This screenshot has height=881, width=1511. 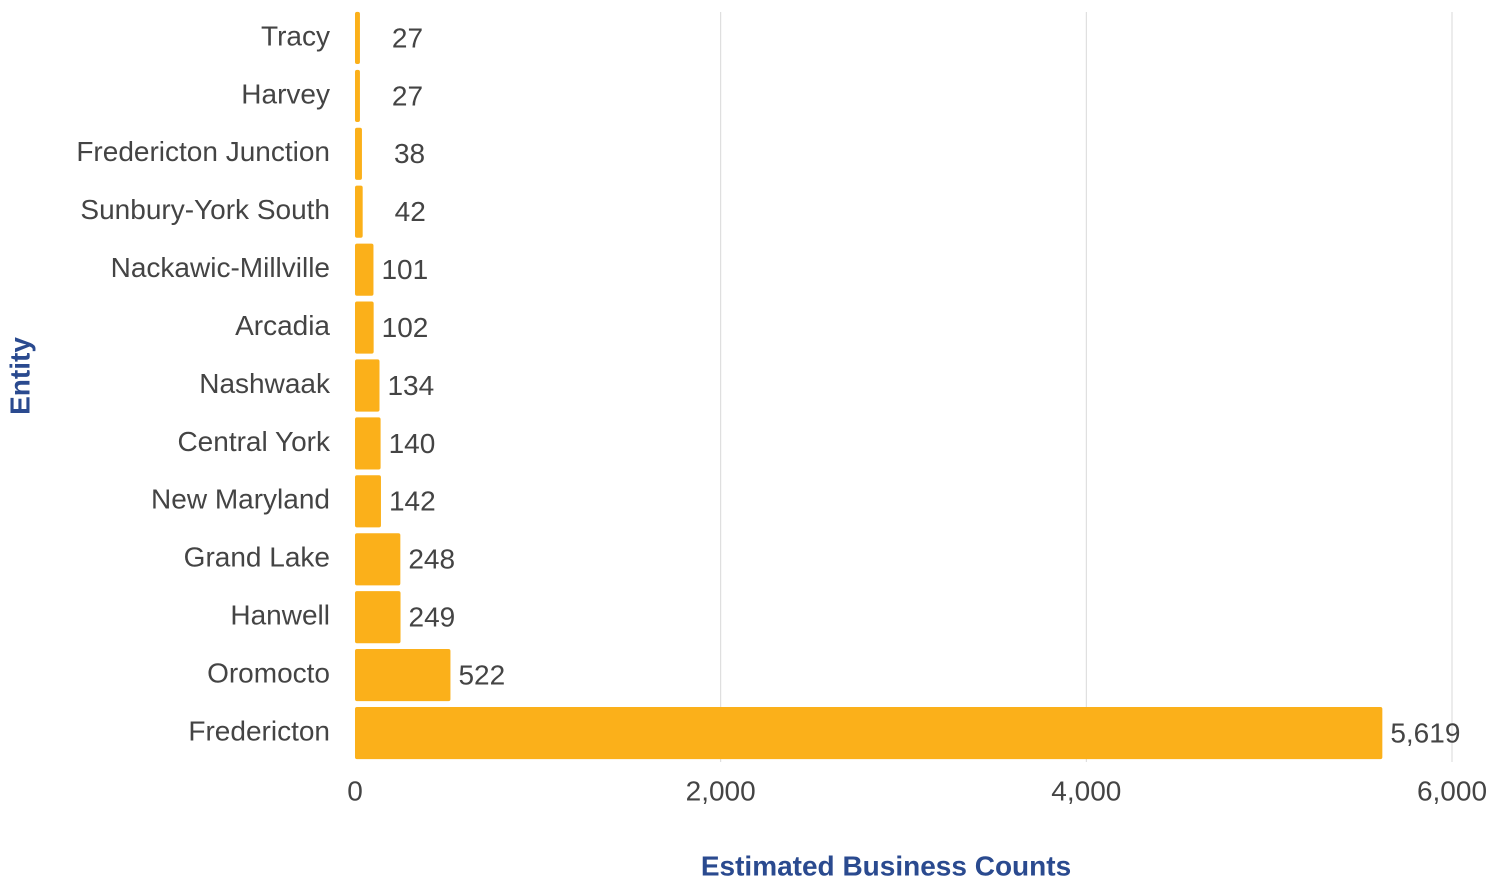 I want to click on value-label: 140, so click(x=412, y=443).